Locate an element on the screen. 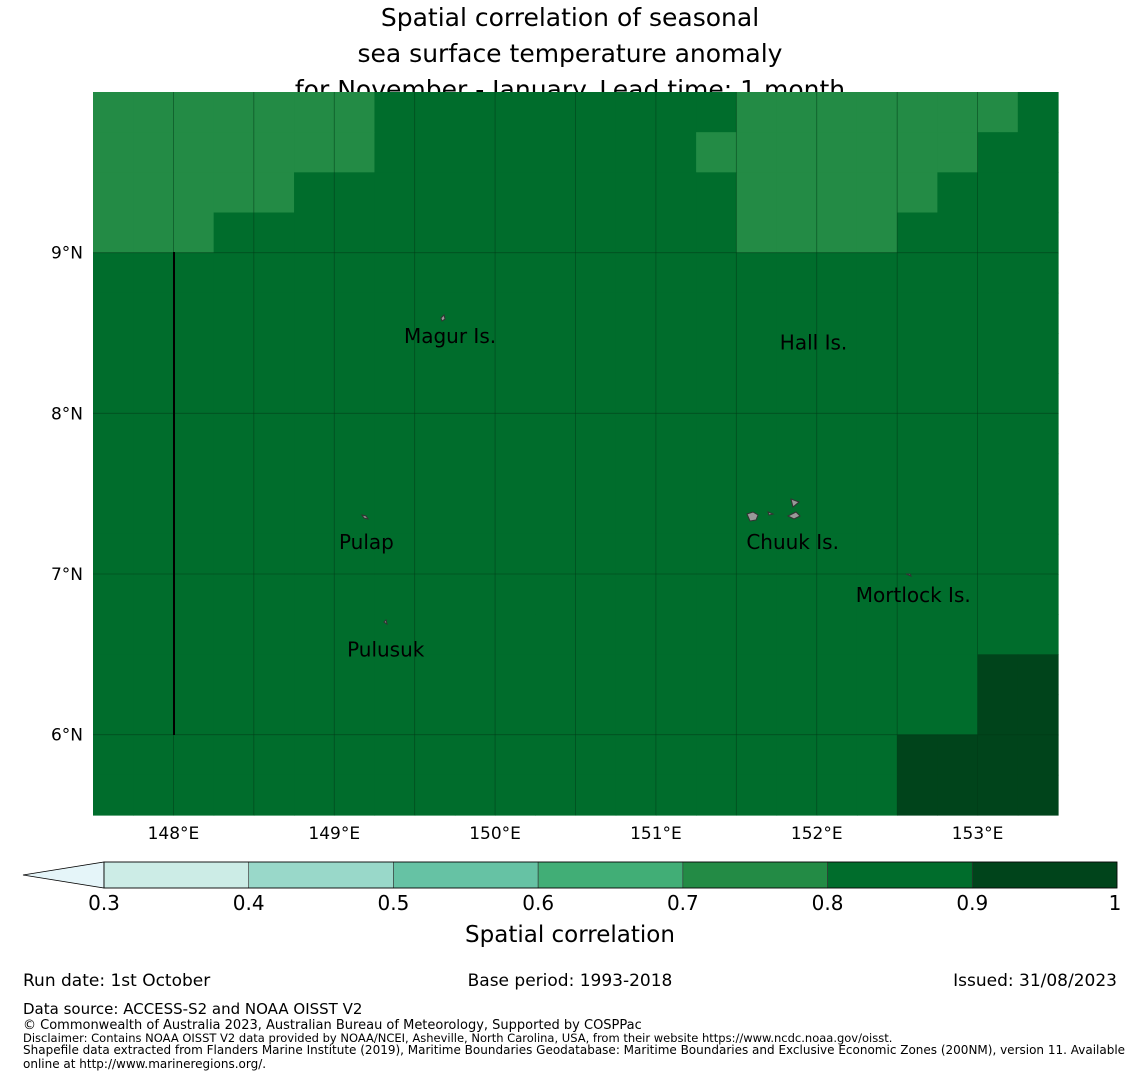 The image size is (1140, 1080). place-label: Magur Is. is located at coordinates (450, 336).